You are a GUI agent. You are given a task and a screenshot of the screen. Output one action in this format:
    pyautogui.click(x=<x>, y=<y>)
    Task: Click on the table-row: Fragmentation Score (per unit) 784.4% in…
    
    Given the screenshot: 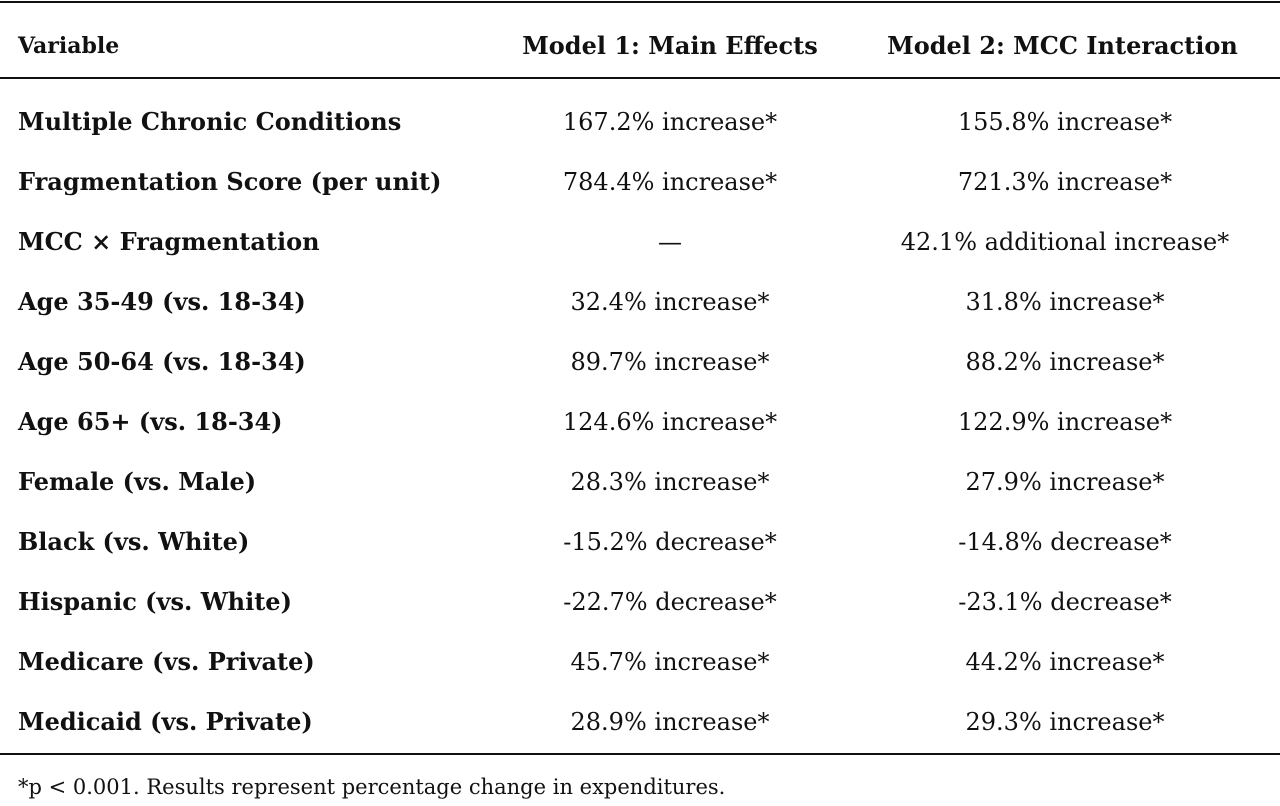 What is the action you would take?
    pyautogui.click(x=640, y=182)
    